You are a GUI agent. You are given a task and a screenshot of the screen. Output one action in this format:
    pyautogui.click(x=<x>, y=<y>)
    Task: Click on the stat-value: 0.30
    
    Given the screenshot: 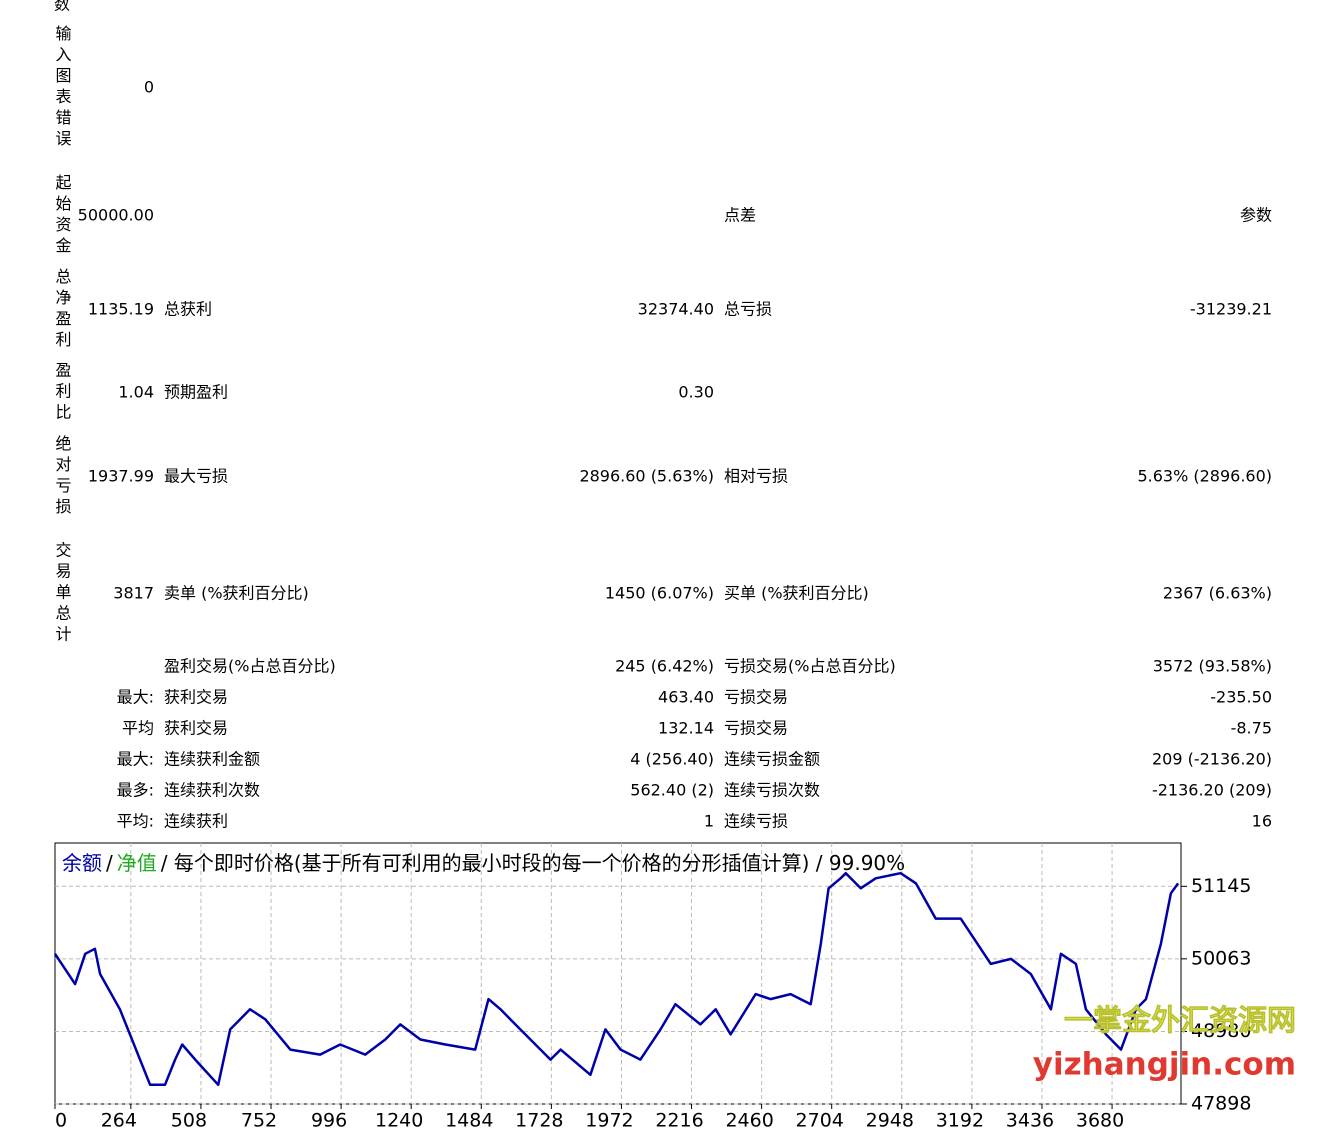 What is the action you would take?
    pyautogui.click(x=696, y=392)
    